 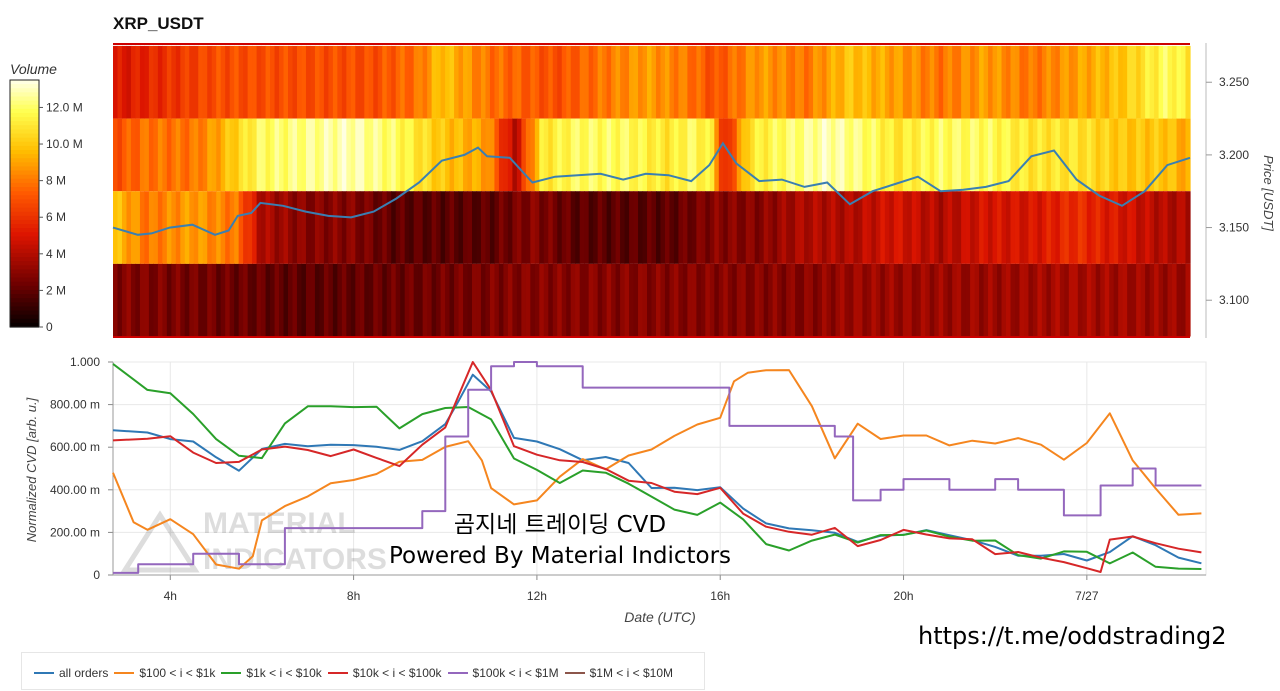 What do you see at coordinates (71, 673) in the screenshot?
I see `legend-item: all orders` at bounding box center [71, 673].